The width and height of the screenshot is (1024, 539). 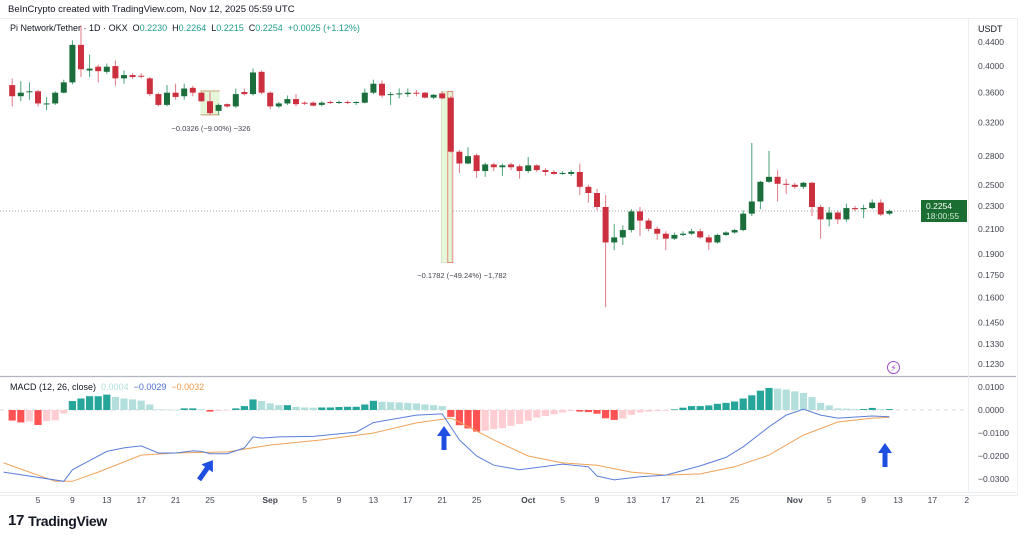 What do you see at coordinates (993, 479) in the screenshot?
I see `macd-tick-label: −0.0300` at bounding box center [993, 479].